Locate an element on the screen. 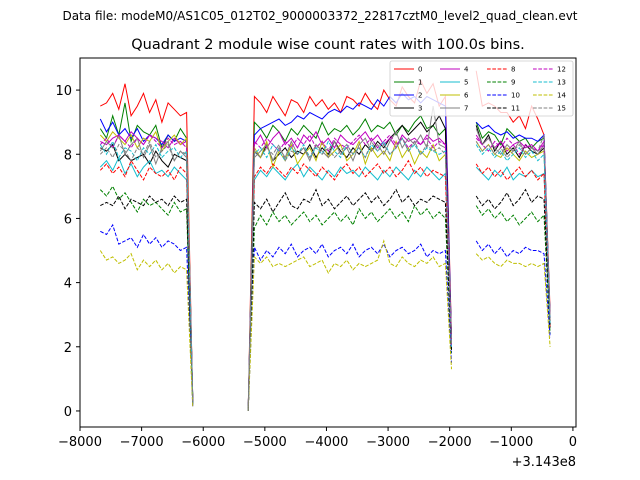 This screenshot has width=640, height=480. legend-label: 9 is located at coordinates (513, 83).